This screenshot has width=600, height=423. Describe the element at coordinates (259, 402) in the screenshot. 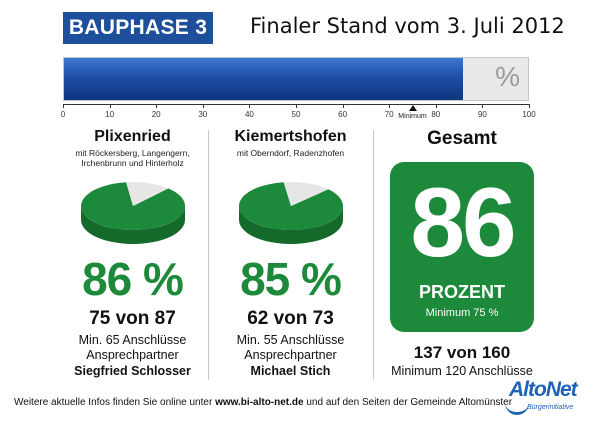

I see `footer-url-link: www.bi-alto-net.de` at that location.